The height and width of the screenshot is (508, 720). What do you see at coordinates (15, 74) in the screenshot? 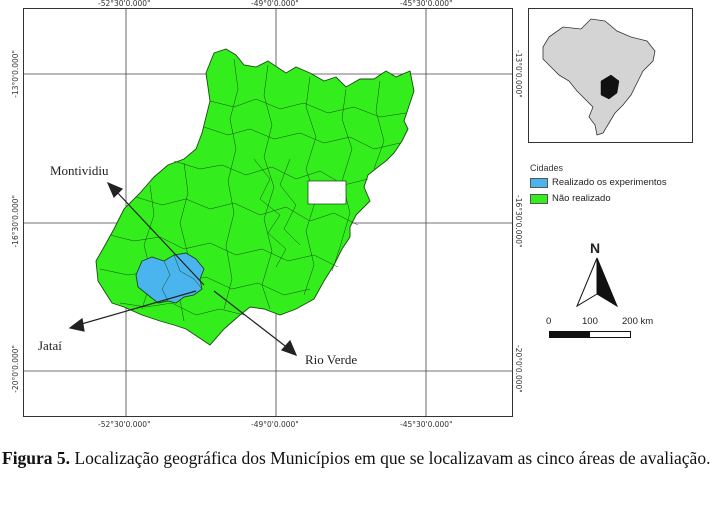
I see `tick-left-1: -13°0'0.000"` at bounding box center [15, 74].